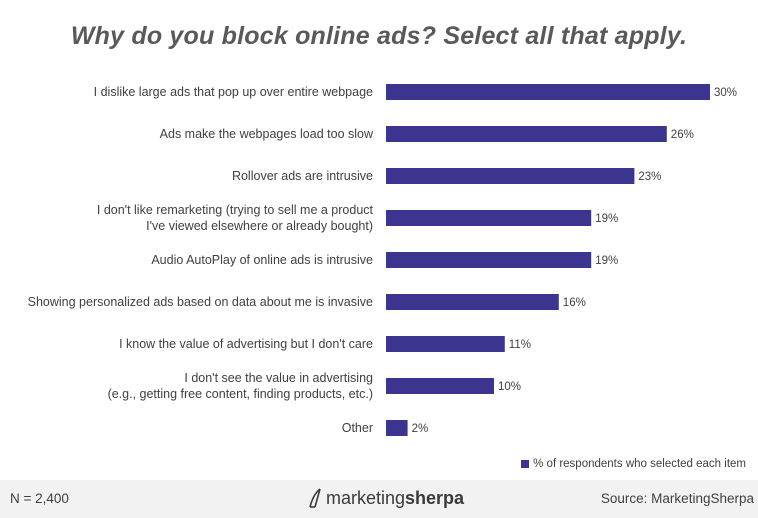  What do you see at coordinates (435, 497) in the screenshot?
I see `logo-text-sherpa: sherpa` at bounding box center [435, 497].